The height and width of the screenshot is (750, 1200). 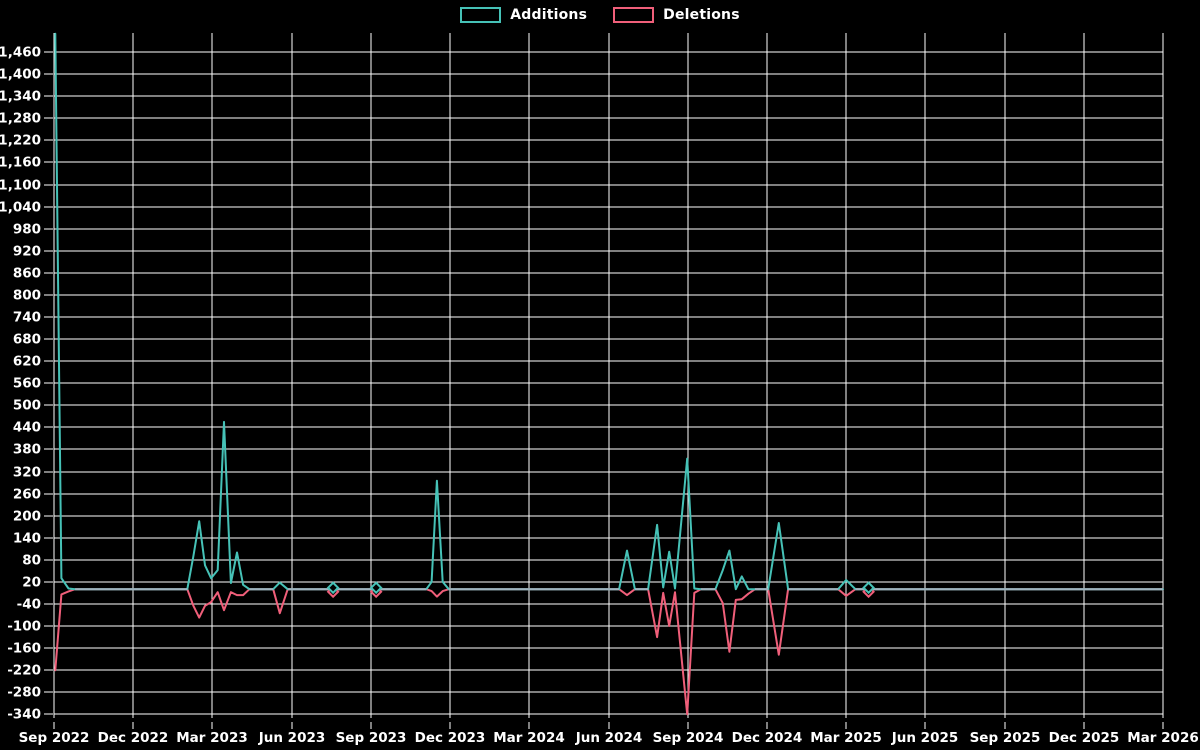 What do you see at coordinates (20, 141) in the screenshot?
I see `svg-text: 1,220` at bounding box center [20, 141].